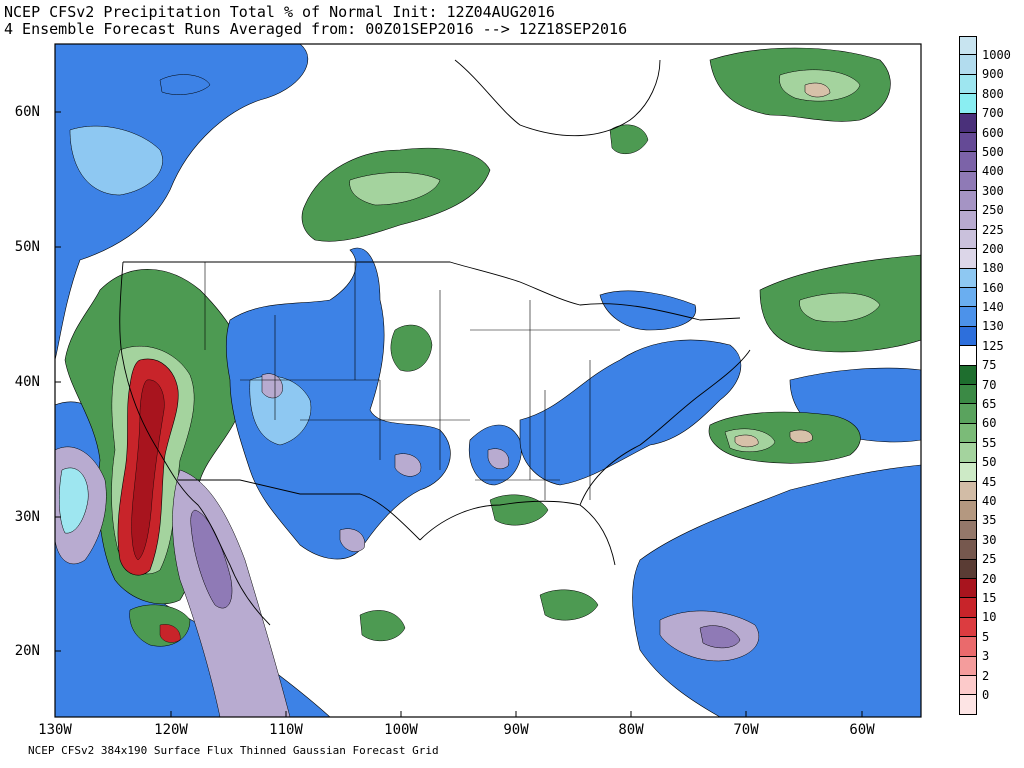  I want to click on lon-label-110w: 110W, so click(286, 730).